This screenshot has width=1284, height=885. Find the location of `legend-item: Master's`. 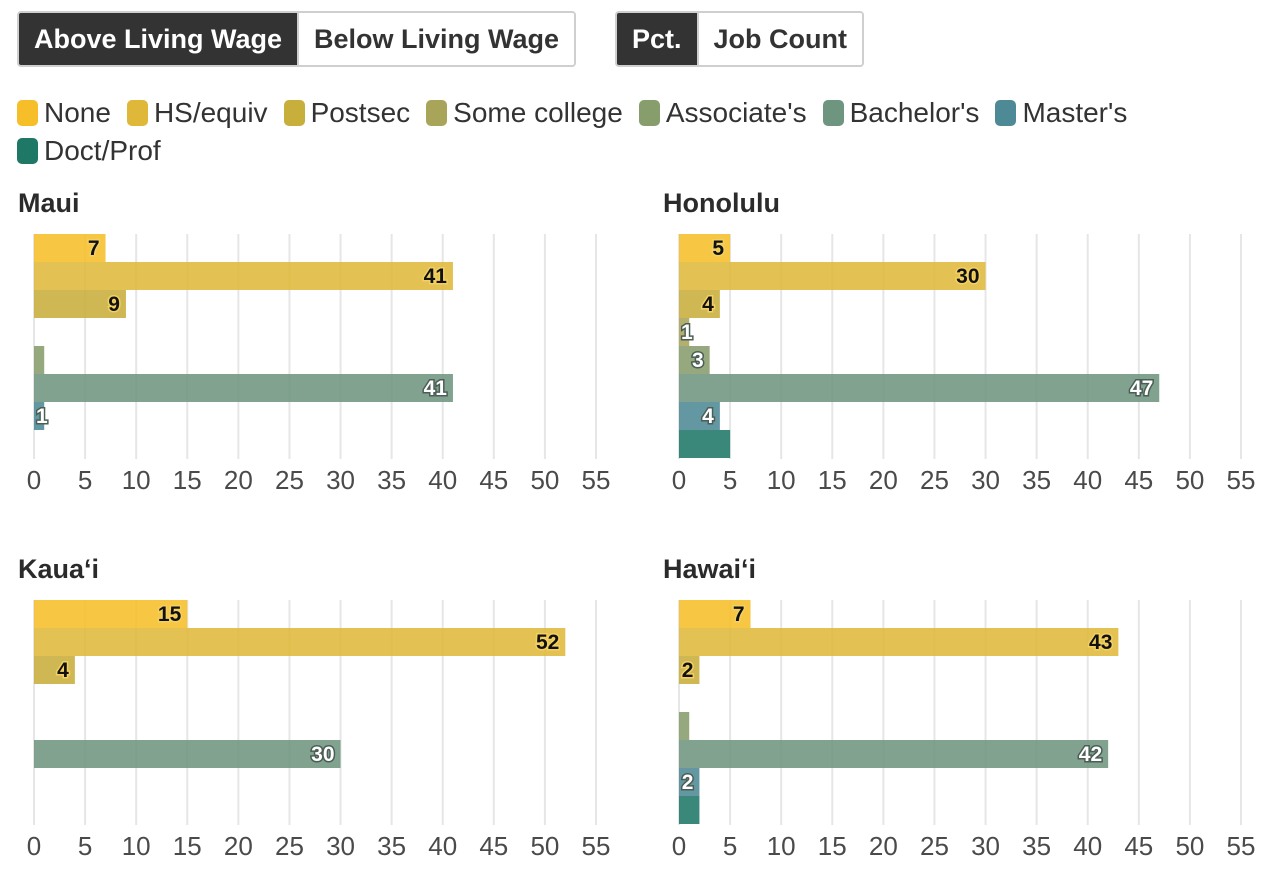

legend-item: Master's is located at coordinates (1061, 112).